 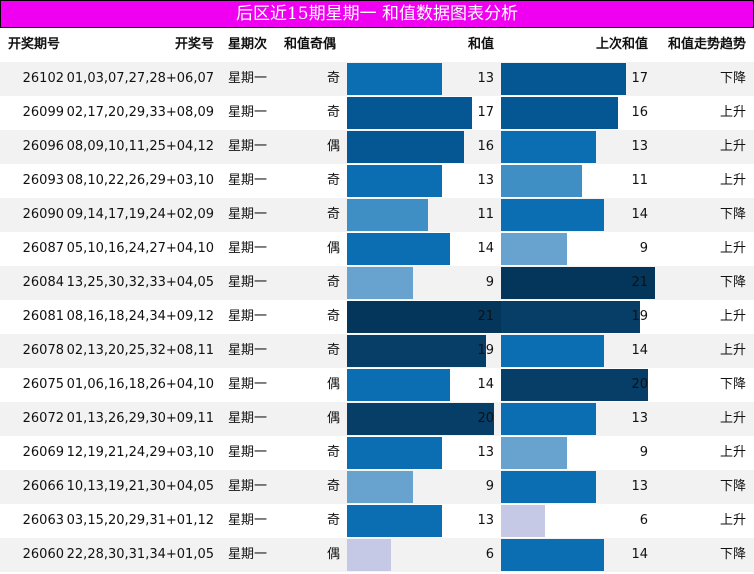 I want to click on sum-cell: 21, so click(x=485, y=316).